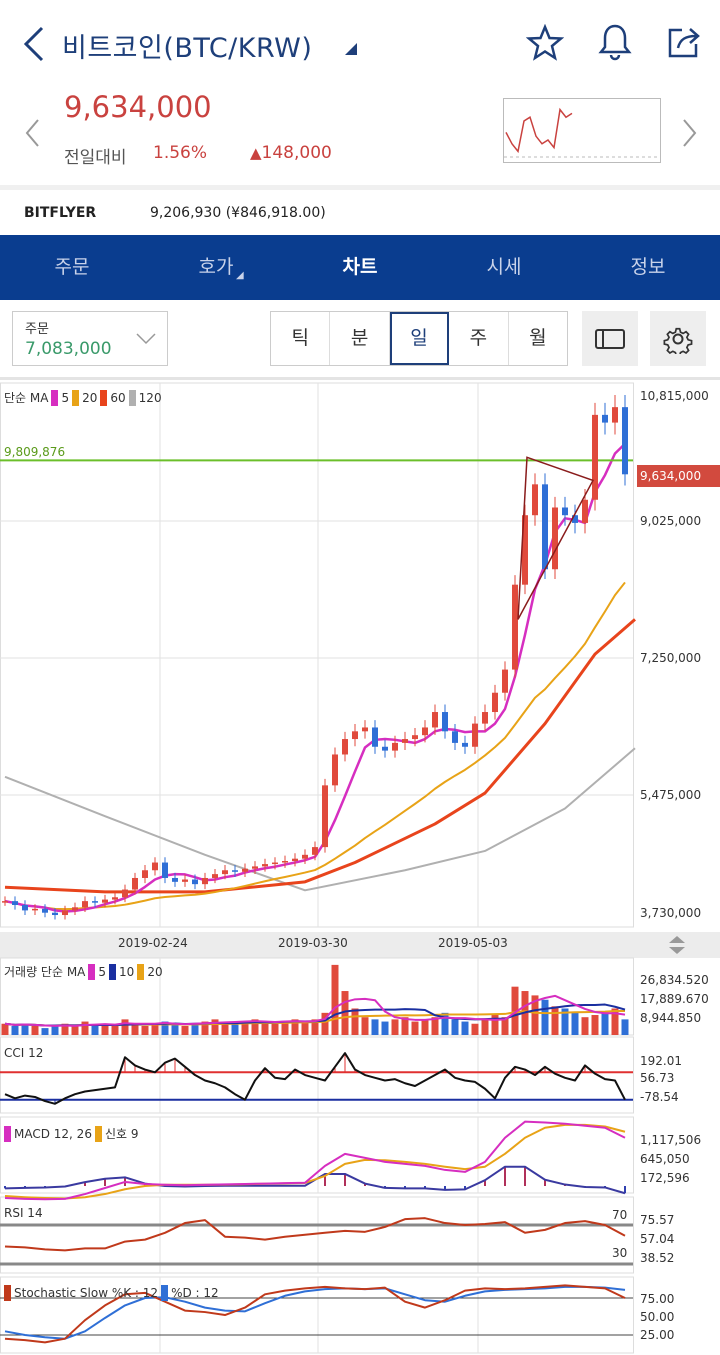  What do you see at coordinates (111, 1293) in the screenshot?
I see `stochastic-legend: Stochastic Slow %K : 12 %D : 12` at bounding box center [111, 1293].